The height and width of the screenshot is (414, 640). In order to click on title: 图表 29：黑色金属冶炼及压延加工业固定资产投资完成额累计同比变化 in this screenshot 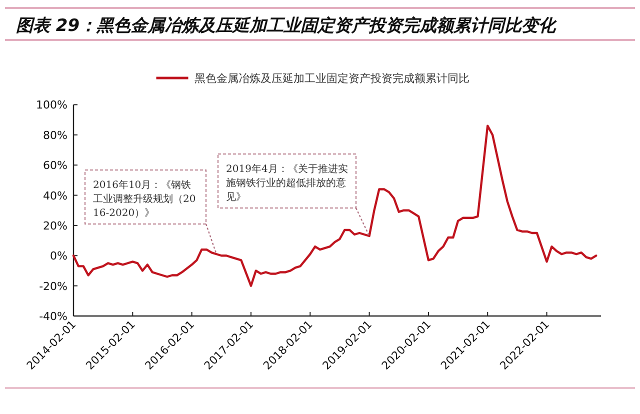, I will do `click(286, 26)`.